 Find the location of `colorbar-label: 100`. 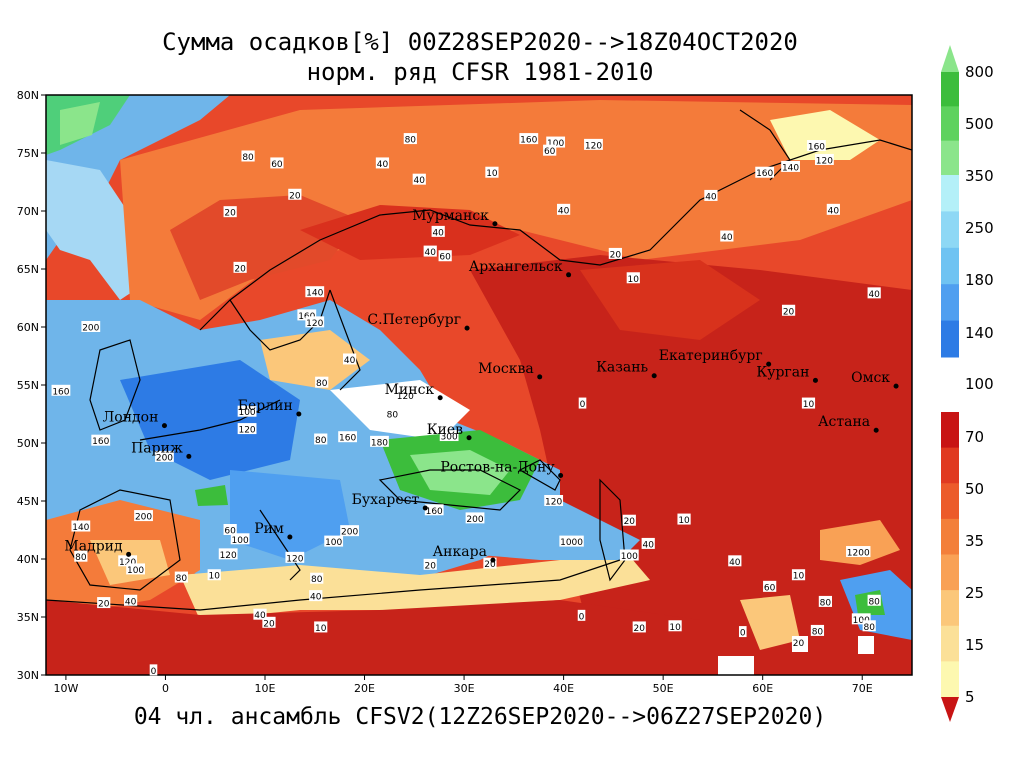

colorbar-label: 100 is located at coordinates (979, 384).